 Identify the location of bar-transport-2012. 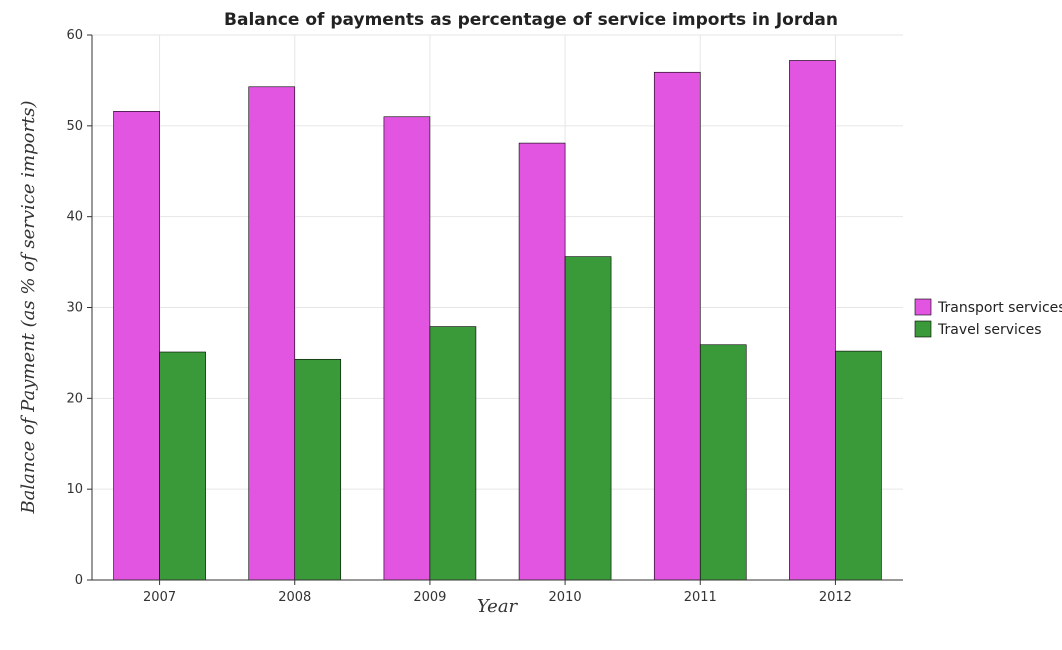
(812, 320).